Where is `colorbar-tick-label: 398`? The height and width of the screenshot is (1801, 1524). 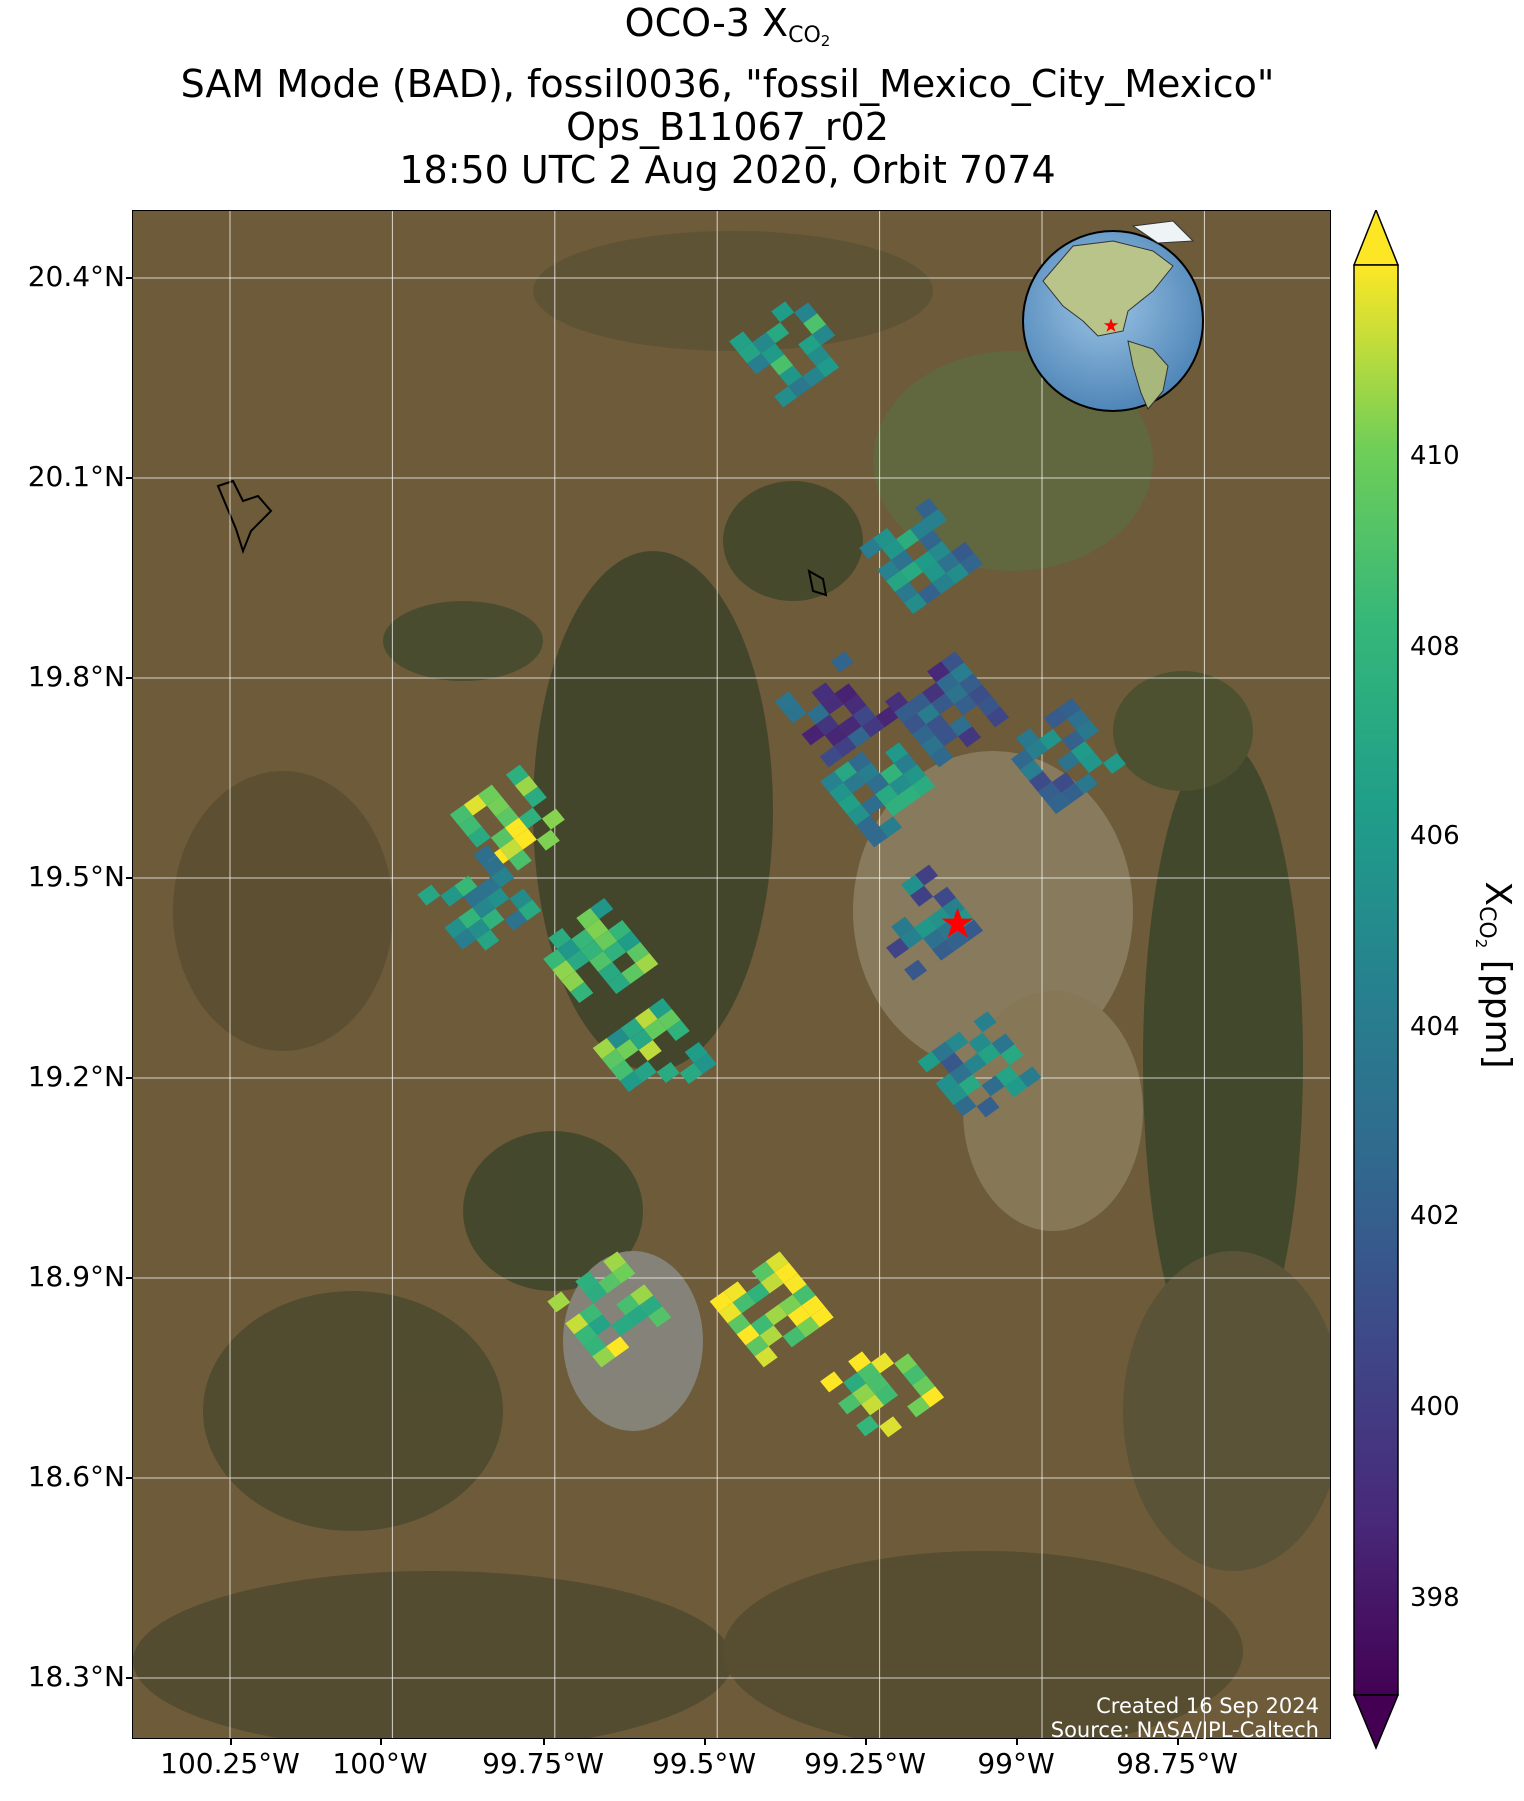
colorbar-tick-label: 398 is located at coordinates (1435, 1598).